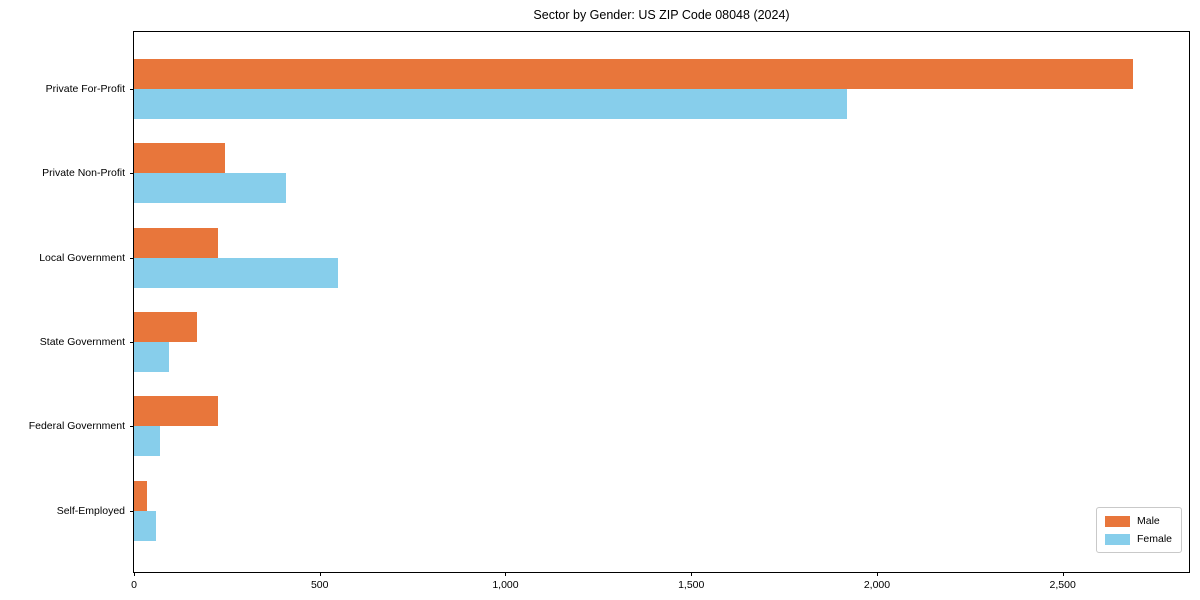 This screenshot has width=1200, height=600. Describe the element at coordinates (210, 188) in the screenshot. I see `bar-female-private-non-profit` at that location.